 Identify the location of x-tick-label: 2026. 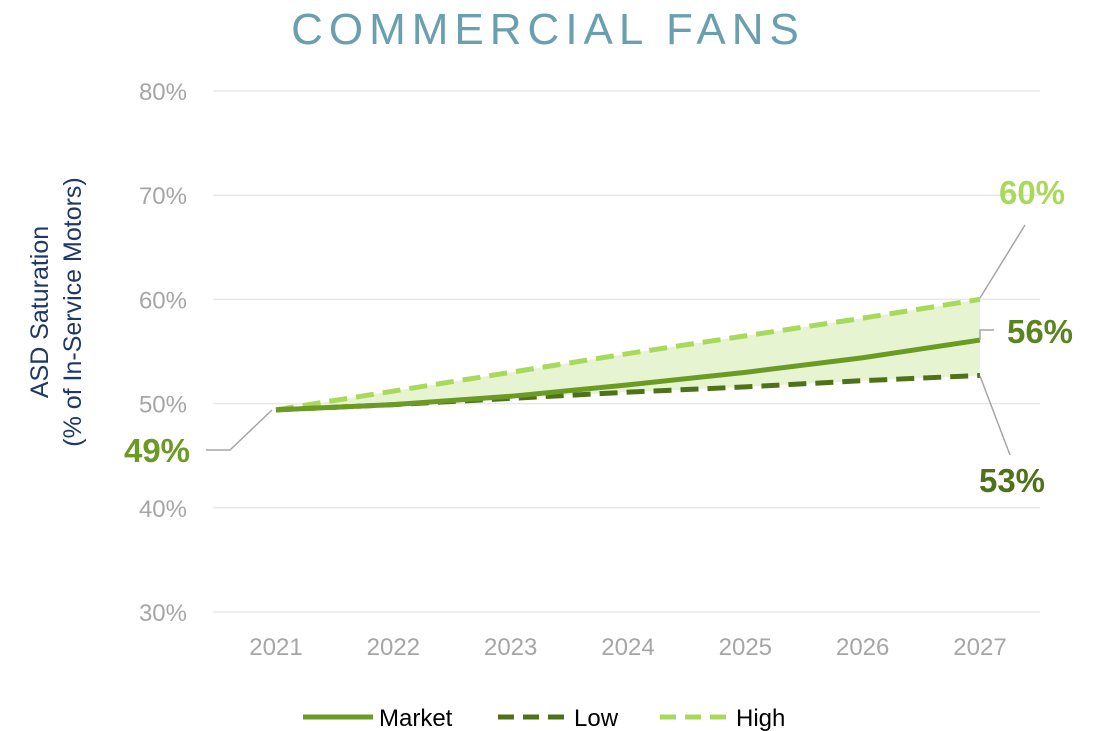
(862, 647).